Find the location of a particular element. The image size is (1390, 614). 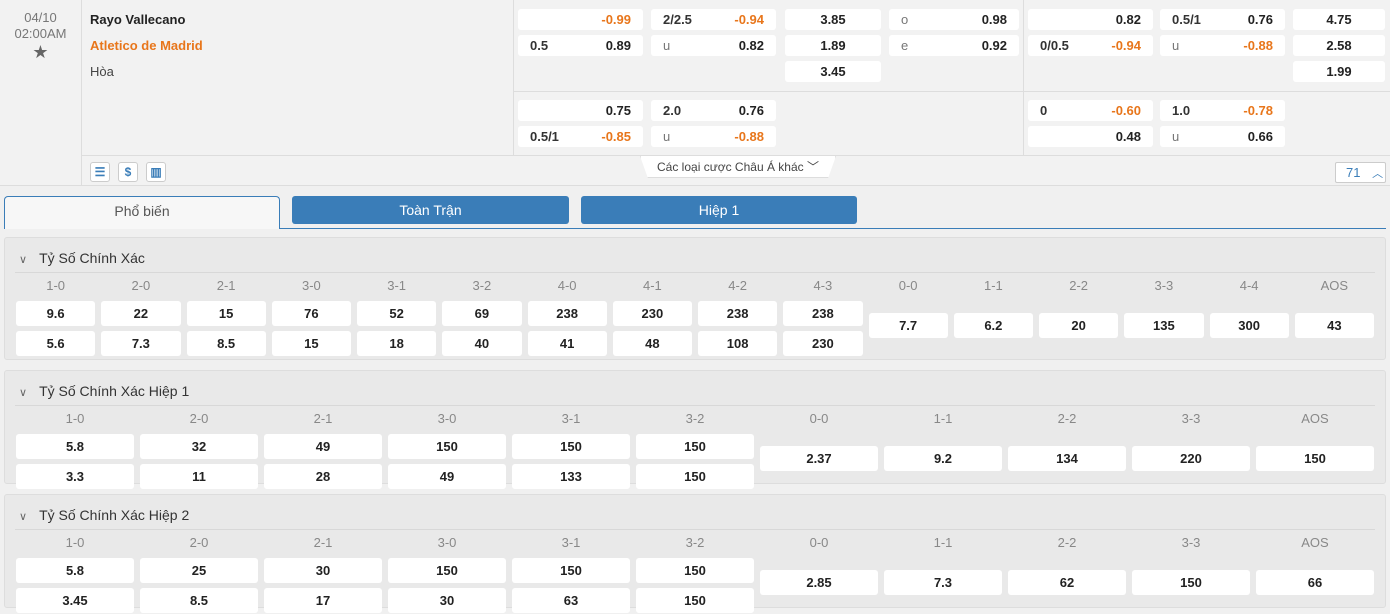

score-odds: 32 is located at coordinates (199, 446).